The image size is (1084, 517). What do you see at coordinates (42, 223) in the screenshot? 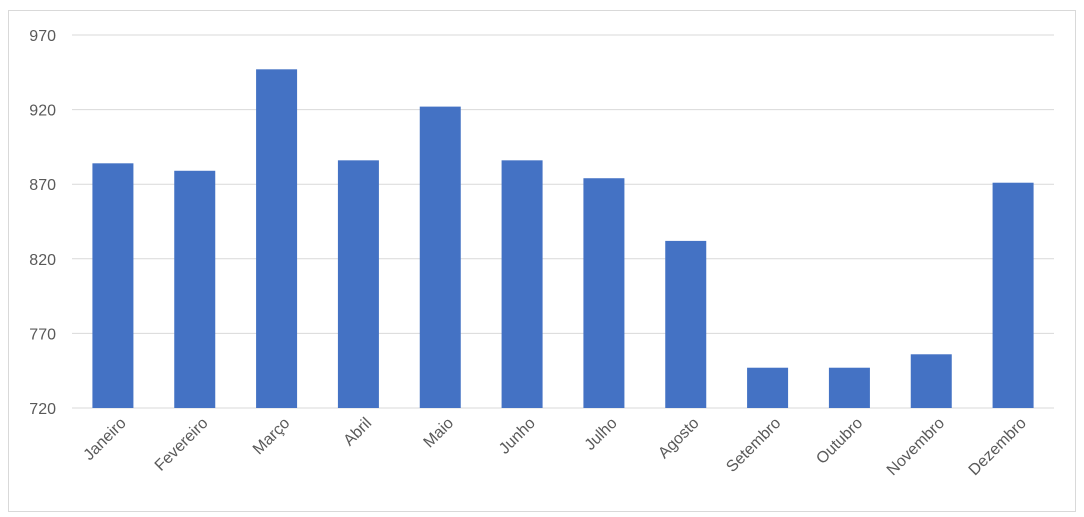
I see `y-axis-tick-labels: 720 770 820 870 920 970` at bounding box center [42, 223].